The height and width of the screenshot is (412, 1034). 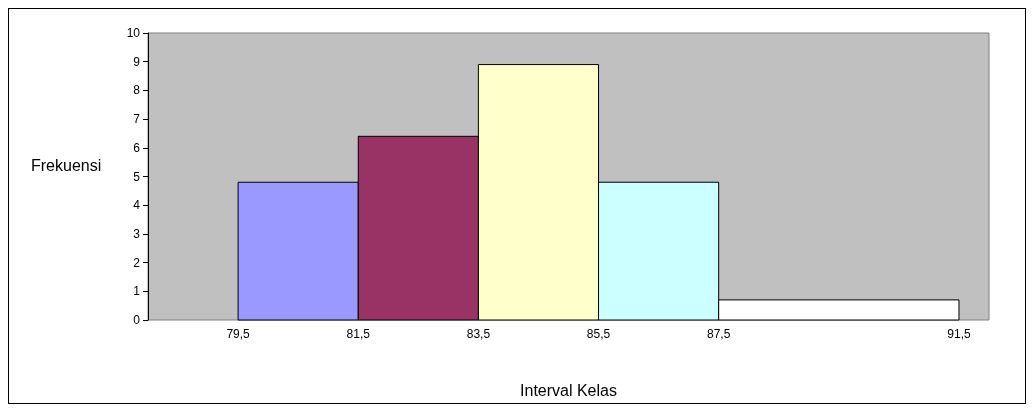 I want to click on x-axis-title: Interval Kelas, so click(x=568, y=390).